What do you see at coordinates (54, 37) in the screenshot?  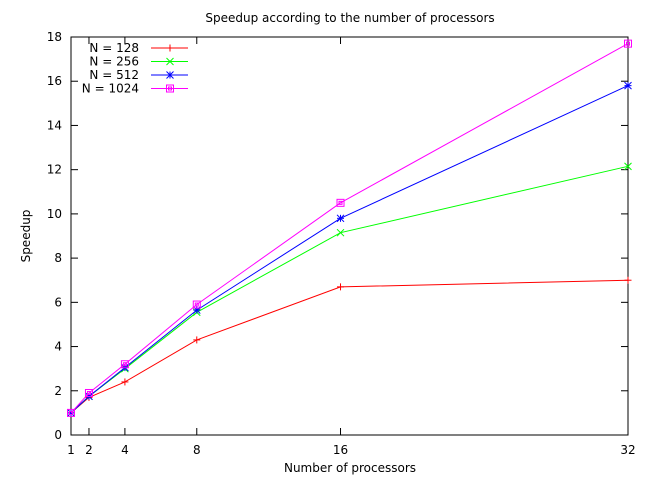 I see `y-tick-label: 18` at bounding box center [54, 37].